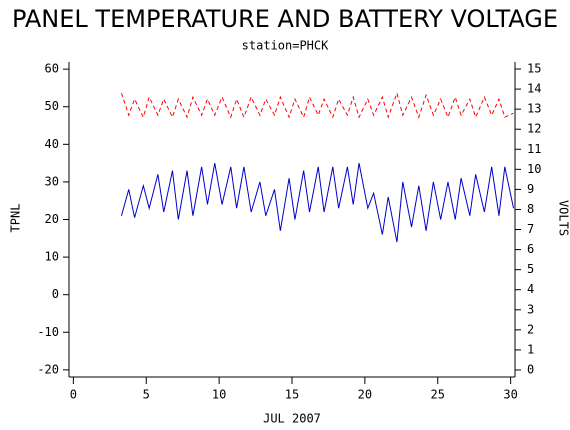 The image size is (570, 430). Describe the element at coordinates (530, 329) in the screenshot. I see `y2-tick-label: 2` at that location.